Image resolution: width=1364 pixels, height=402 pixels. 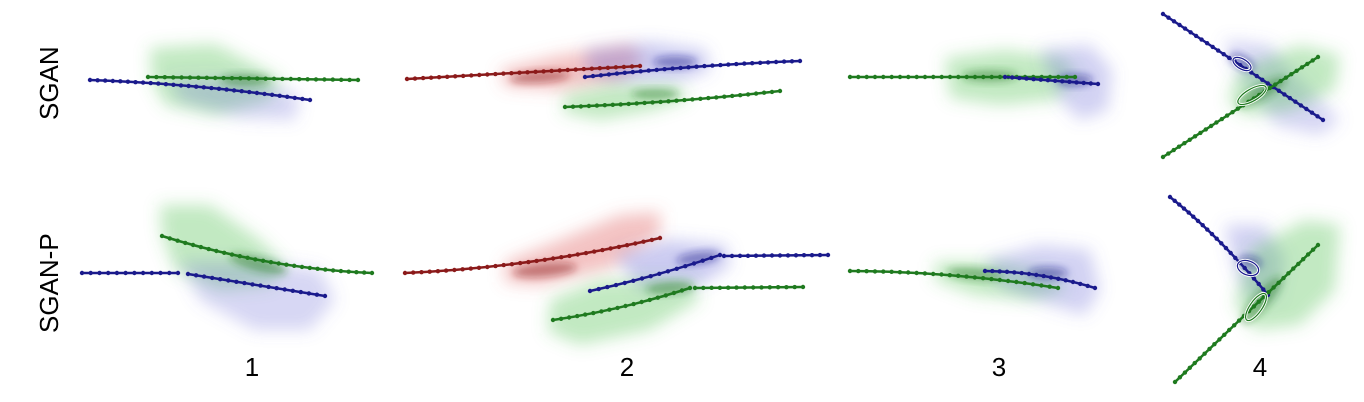 What do you see at coordinates (1248, 268) in the screenshot?
I see `ring-4b-upper-outline` at bounding box center [1248, 268].